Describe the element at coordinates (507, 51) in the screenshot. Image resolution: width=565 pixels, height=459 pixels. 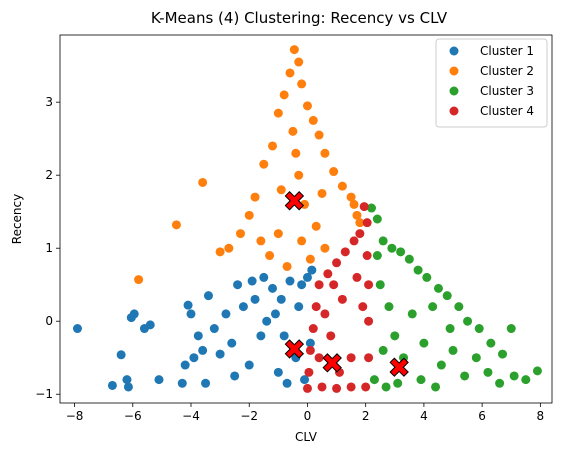
I see `legend-label-cluster-1: Cluster 1` at that location.